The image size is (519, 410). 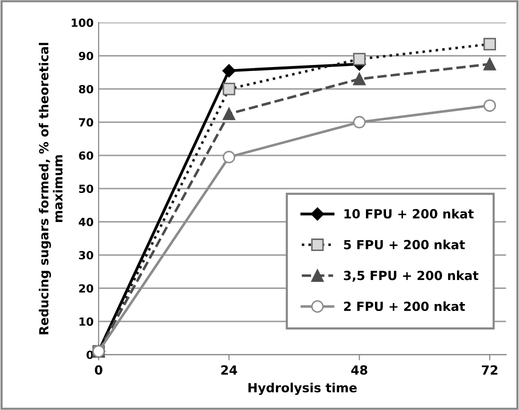 What do you see at coordinates (86, 89) in the screenshot?
I see `y-tick-label: 80` at bounding box center [86, 89].